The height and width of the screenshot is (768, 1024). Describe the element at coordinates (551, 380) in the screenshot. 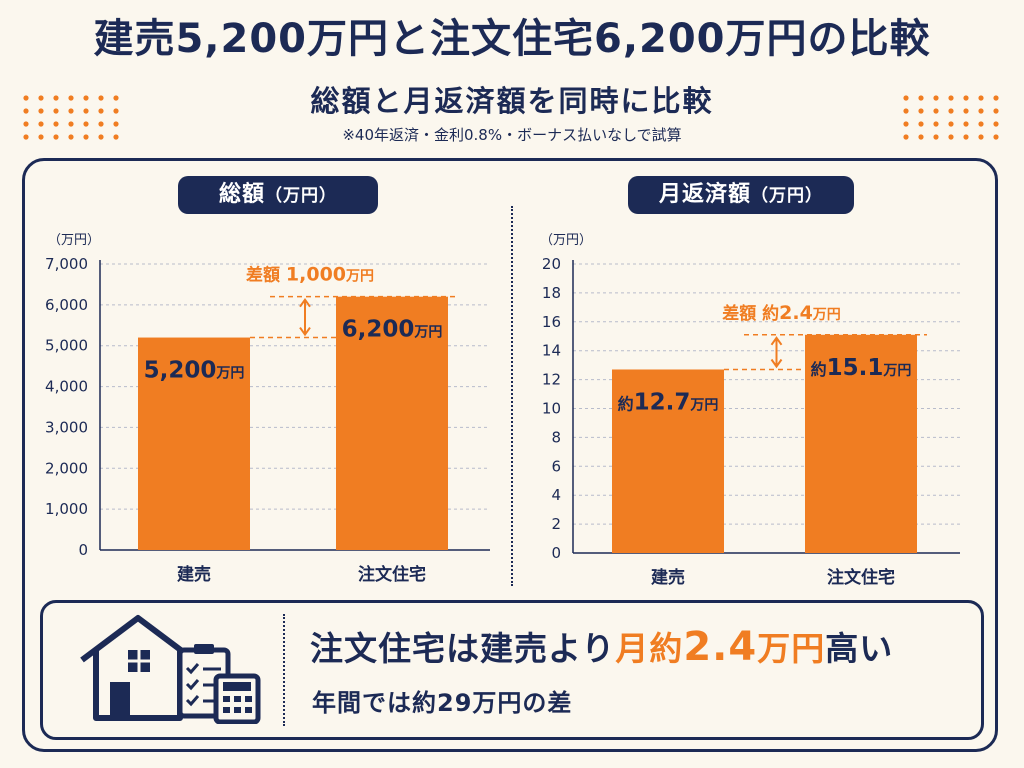

I see `monthly-y-tick-label: 12` at that location.